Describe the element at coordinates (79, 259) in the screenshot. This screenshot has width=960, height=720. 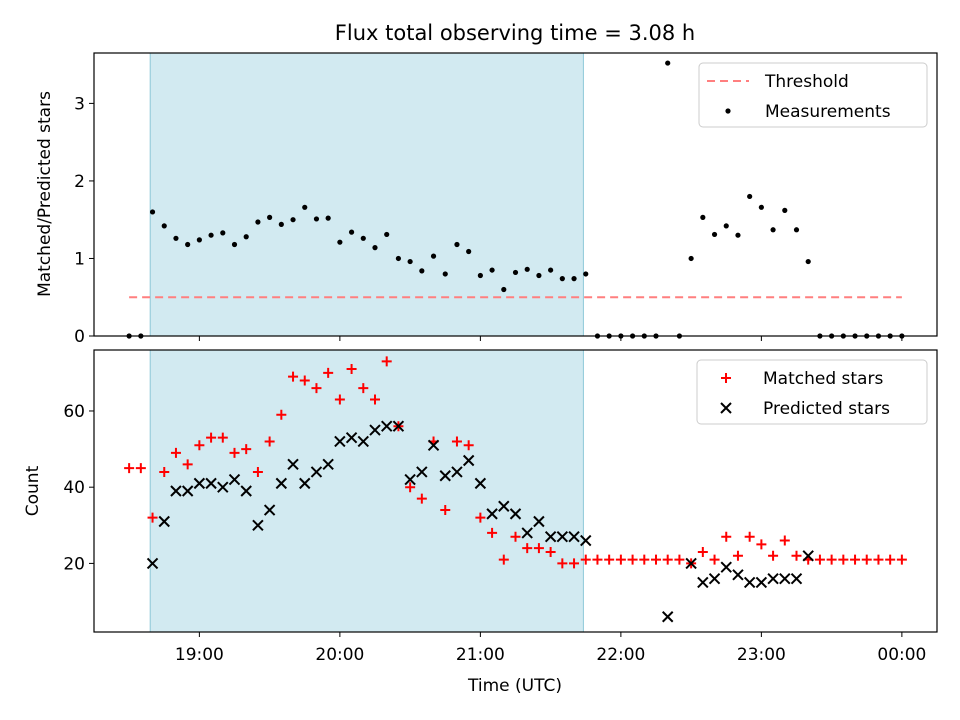
I see `y-tick-label: 1` at that location.